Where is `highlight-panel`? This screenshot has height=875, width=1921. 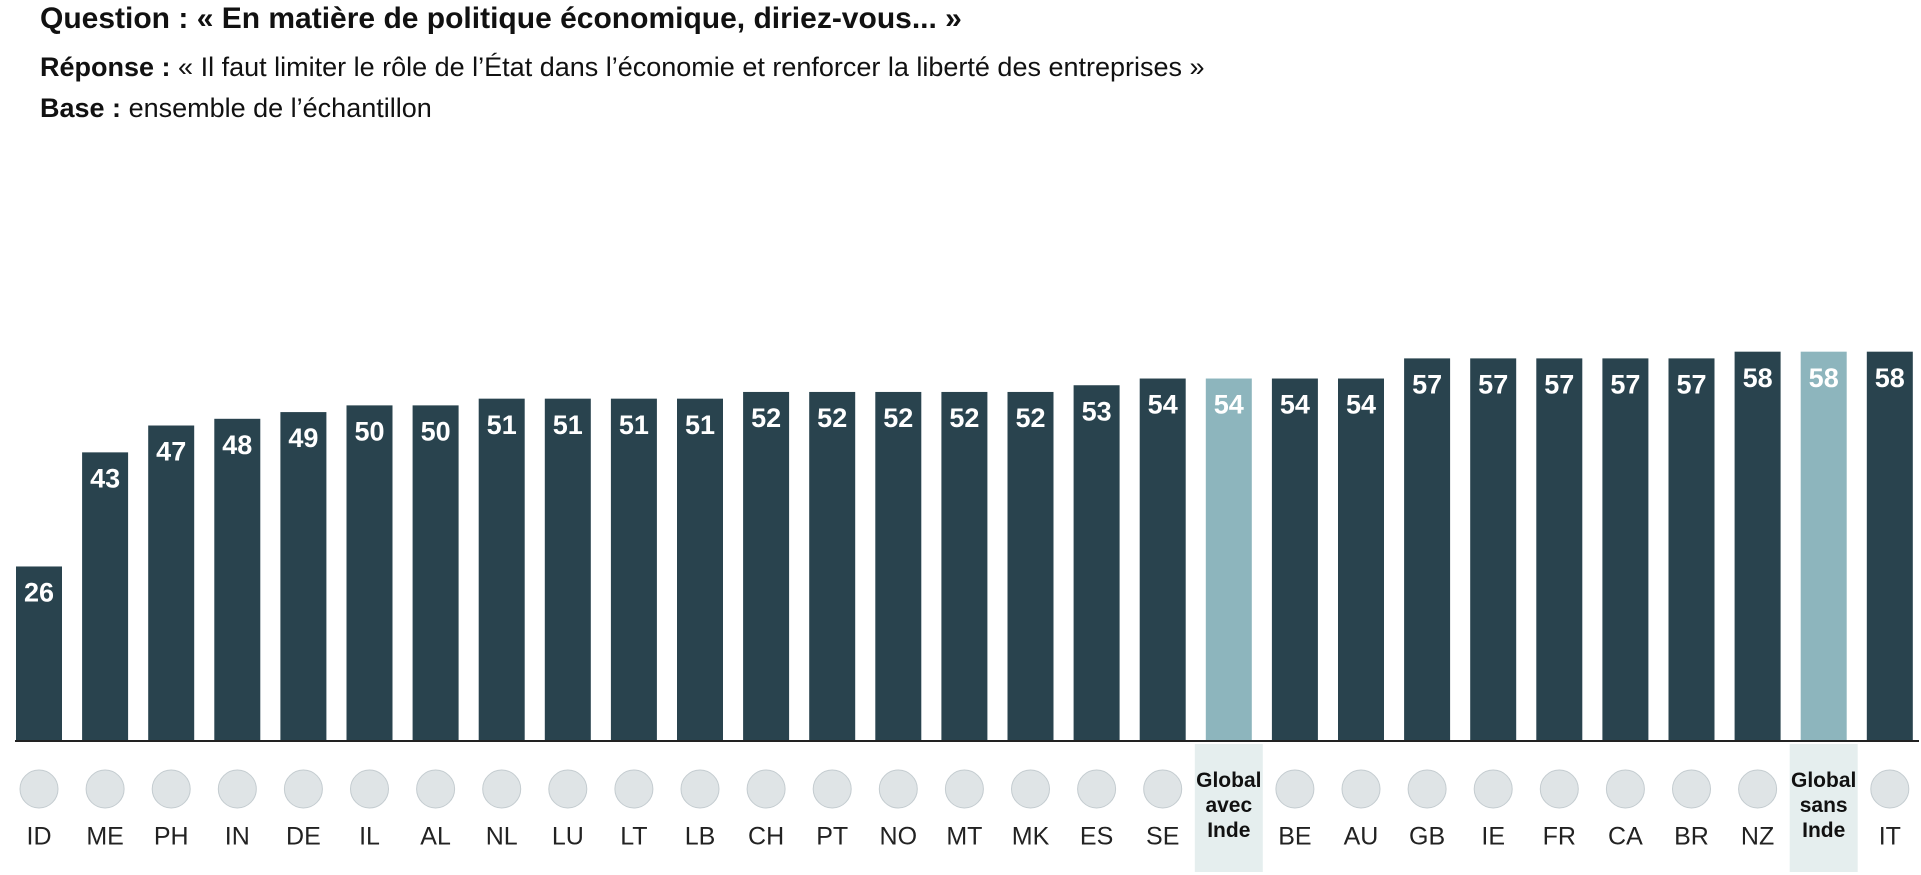 highlight-panel is located at coordinates (1228, 808).